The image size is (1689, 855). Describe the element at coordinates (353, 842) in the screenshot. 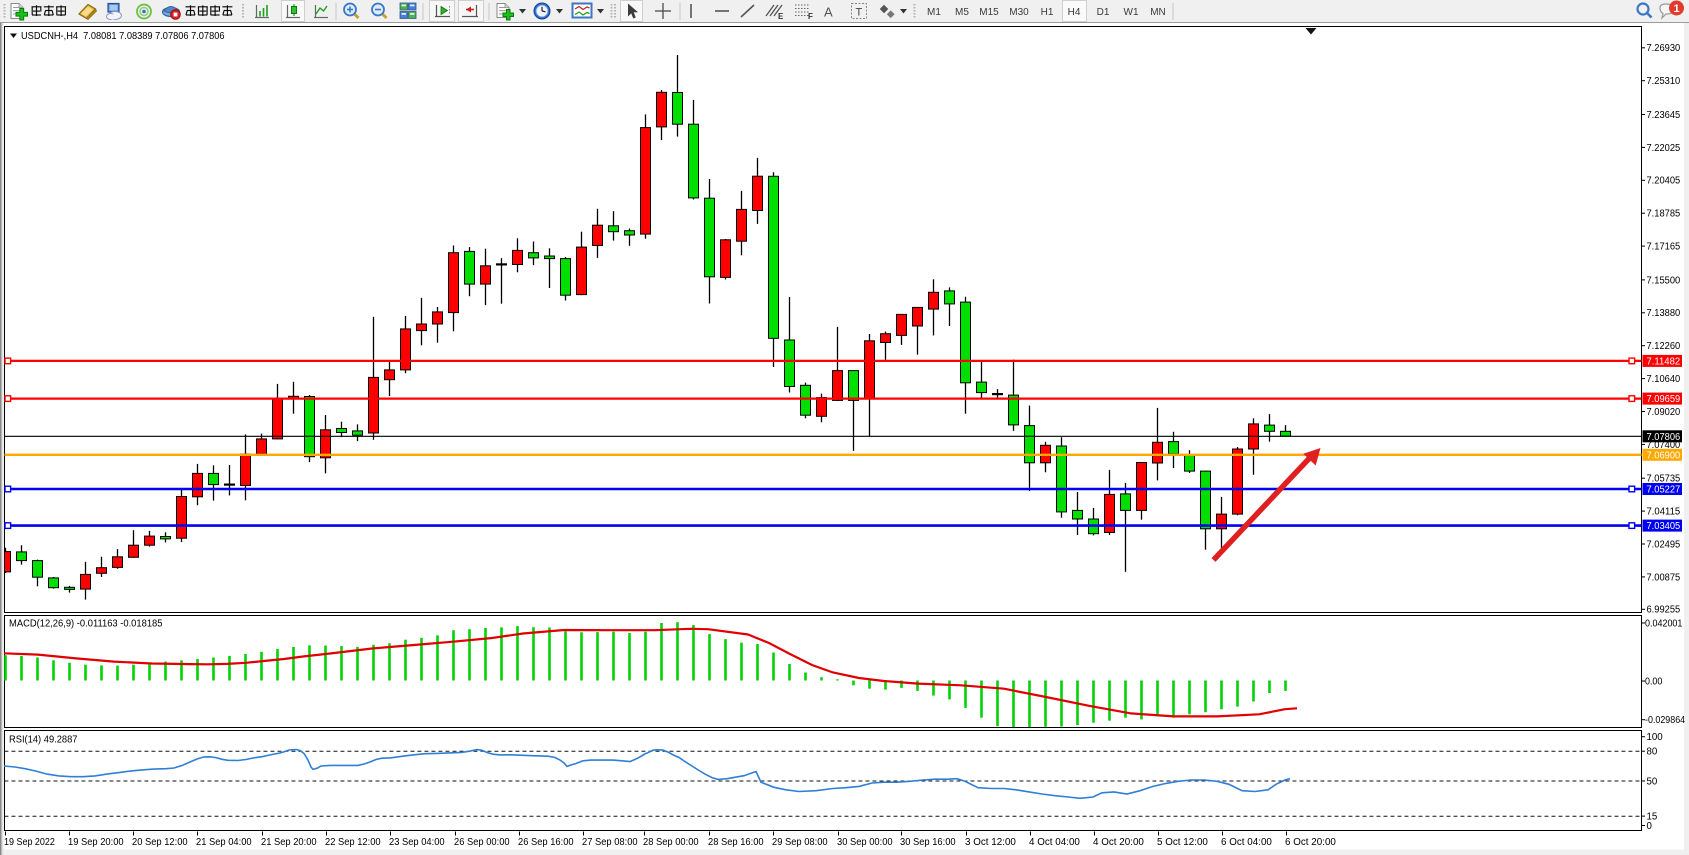

I see `svg-text: 22 Sep 12:00` at that location.